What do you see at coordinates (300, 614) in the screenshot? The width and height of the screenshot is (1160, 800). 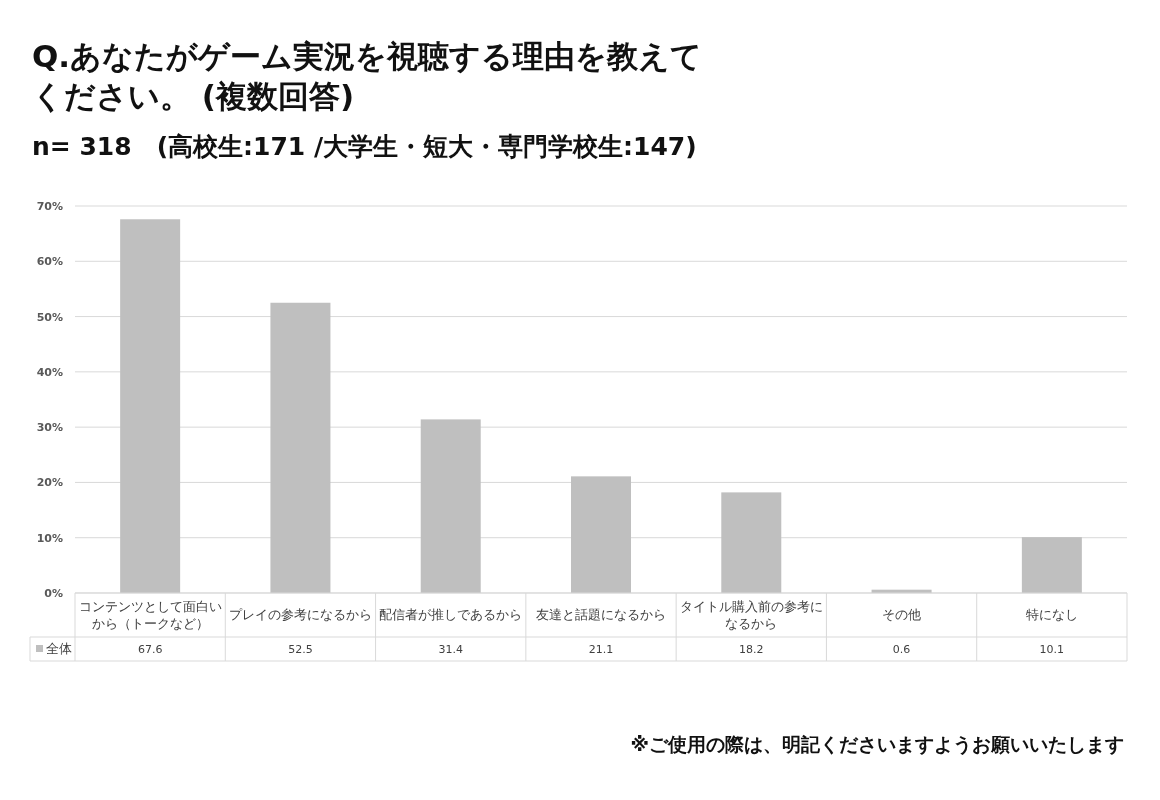 I see `x-tick-label: プレイの参考になるから` at bounding box center [300, 614].